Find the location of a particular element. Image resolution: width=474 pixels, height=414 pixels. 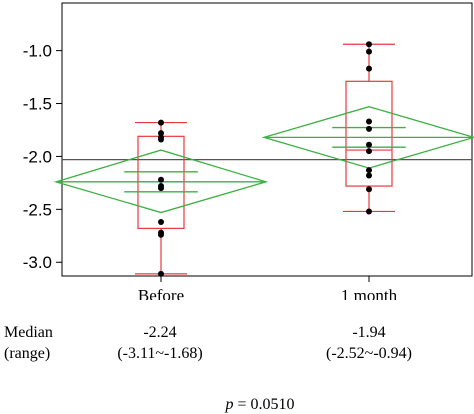

summary-label-text: Median (range) is located at coordinates (28, 343).